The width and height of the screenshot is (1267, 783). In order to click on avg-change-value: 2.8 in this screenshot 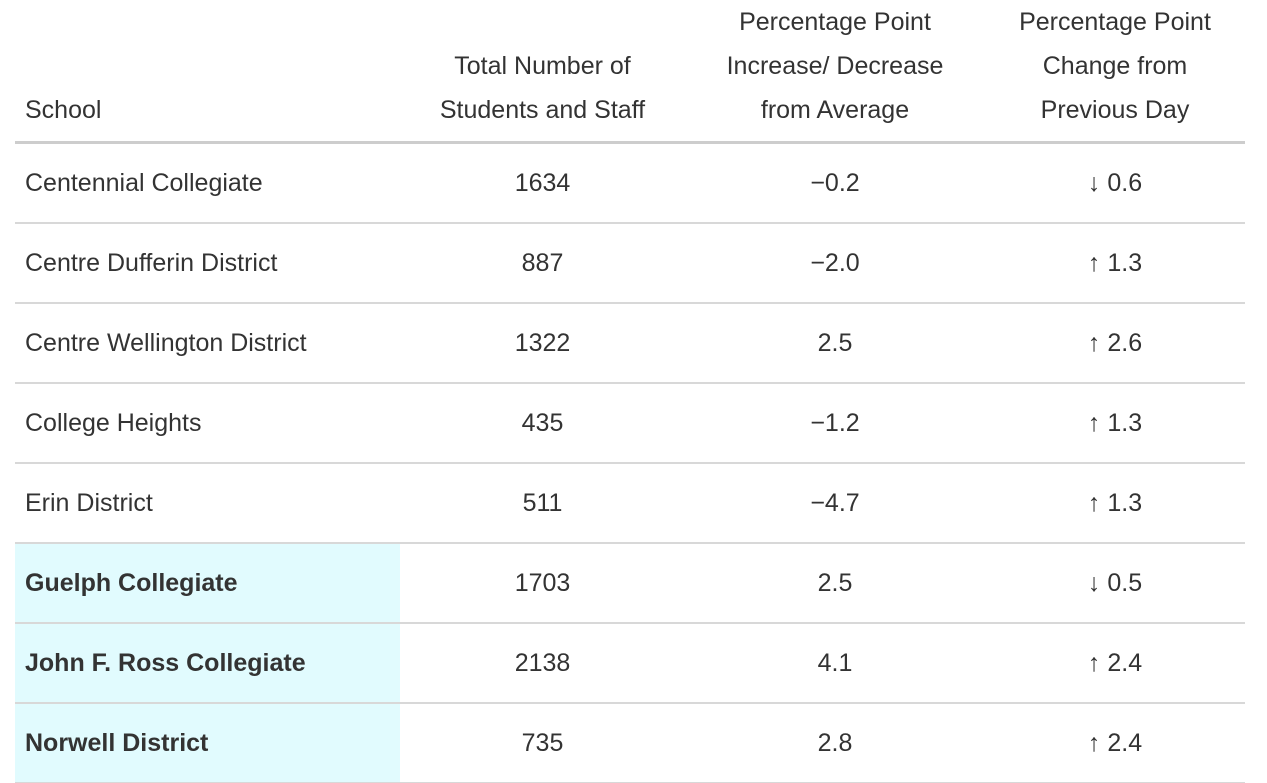, I will do `click(835, 742)`.